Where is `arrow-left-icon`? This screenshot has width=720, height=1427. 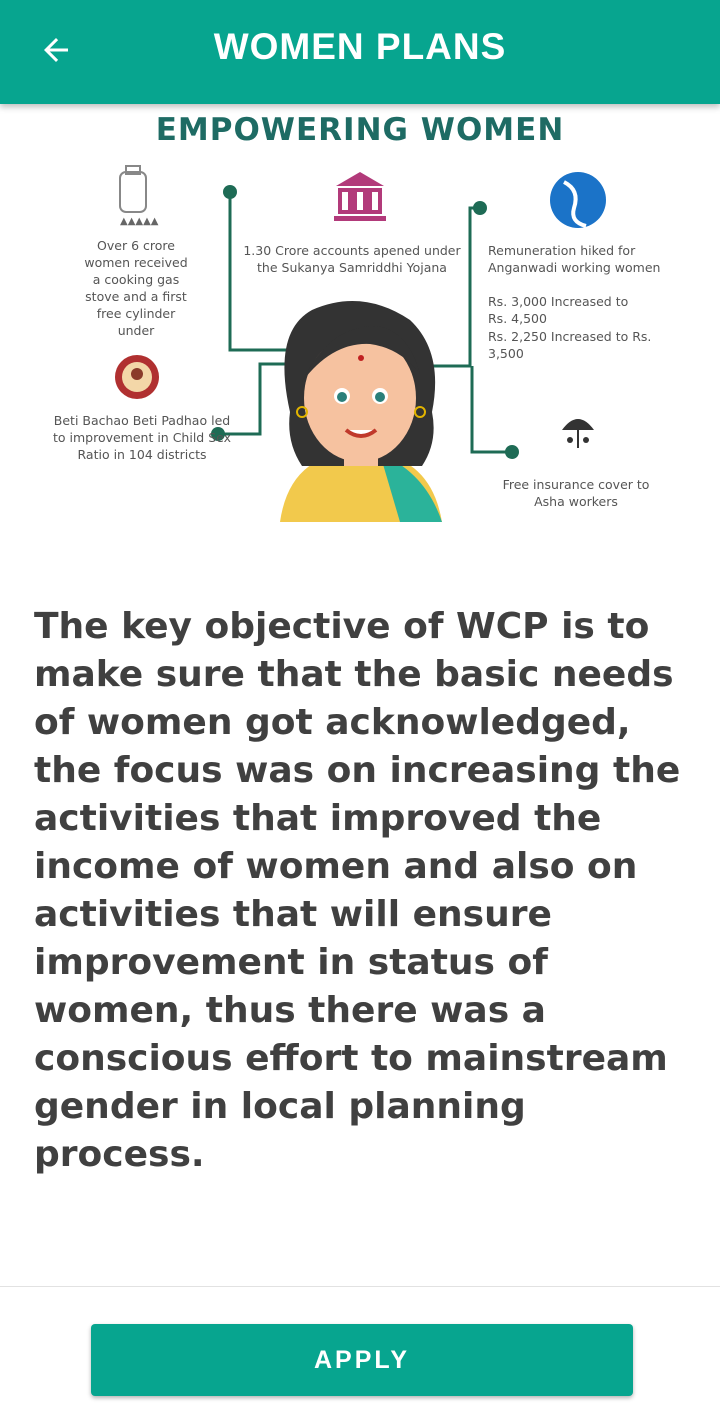 arrow-left-icon is located at coordinates (56, 50).